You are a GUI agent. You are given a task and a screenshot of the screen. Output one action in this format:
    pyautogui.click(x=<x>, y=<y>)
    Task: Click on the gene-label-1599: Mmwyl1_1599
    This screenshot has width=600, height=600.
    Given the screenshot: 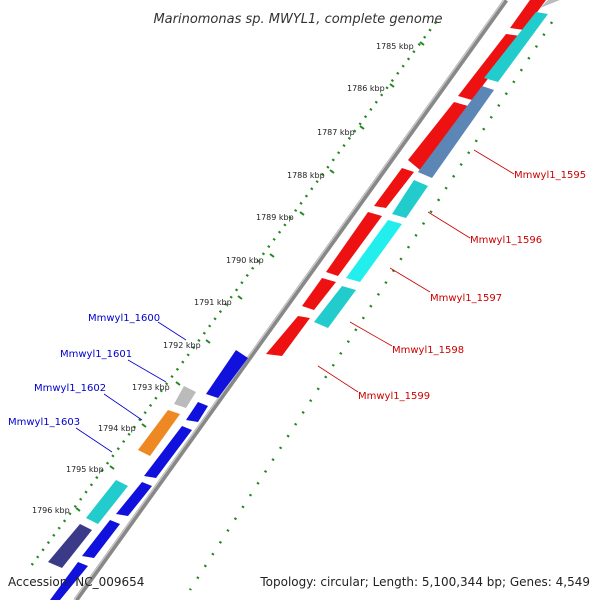 What is the action you would take?
    pyautogui.click(x=394, y=396)
    